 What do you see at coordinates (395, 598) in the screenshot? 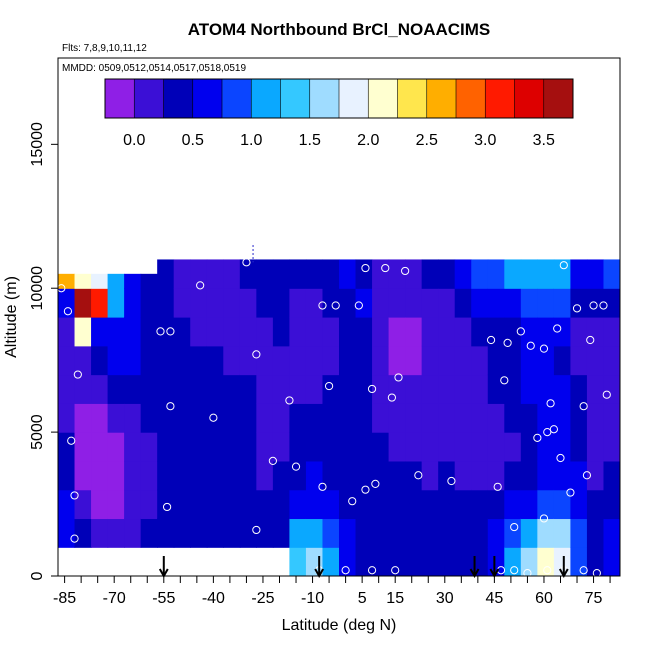
I see `x-tick-label: 15` at bounding box center [395, 598].